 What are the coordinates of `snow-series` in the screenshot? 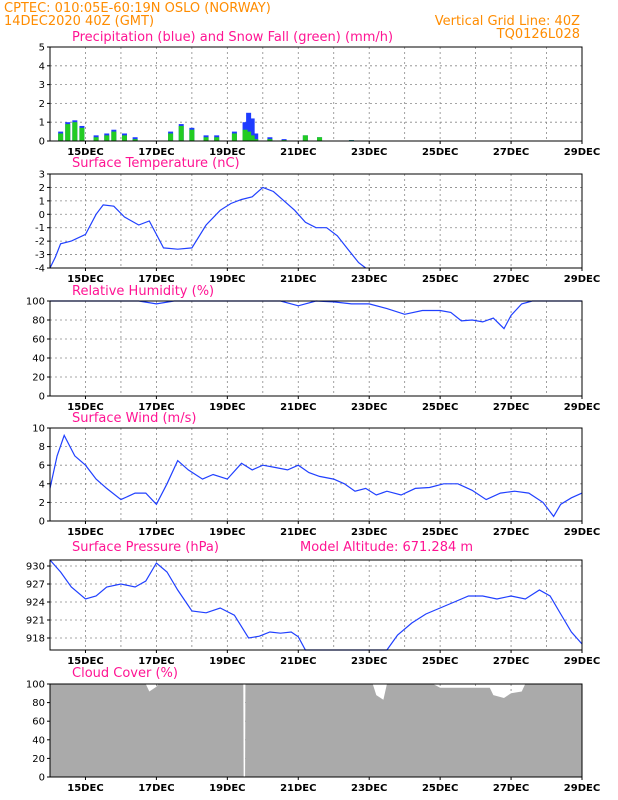 It's located at (241, 131).